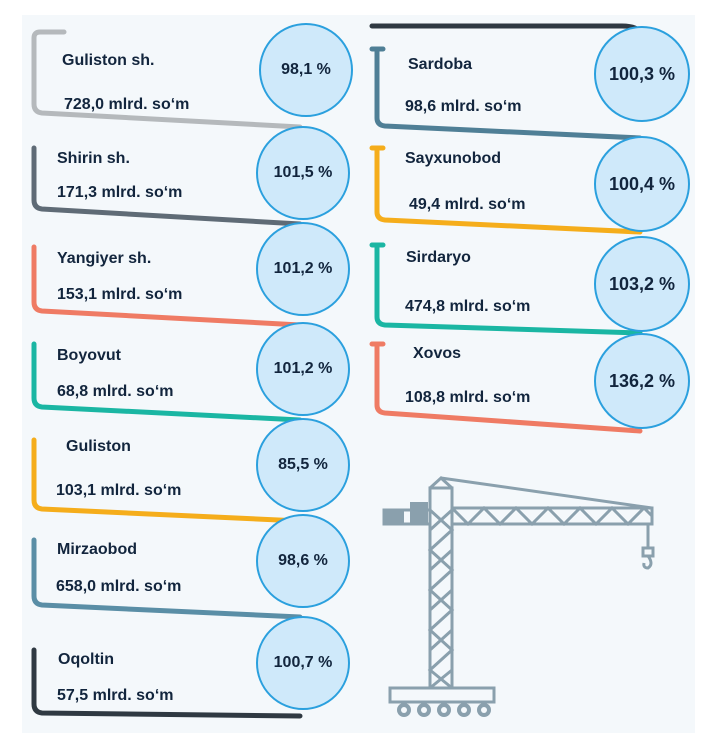 The width and height of the screenshot is (719, 737). What do you see at coordinates (108, 60) in the screenshot?
I see `district-name-guliston-sh: Guliston sh.` at bounding box center [108, 60].